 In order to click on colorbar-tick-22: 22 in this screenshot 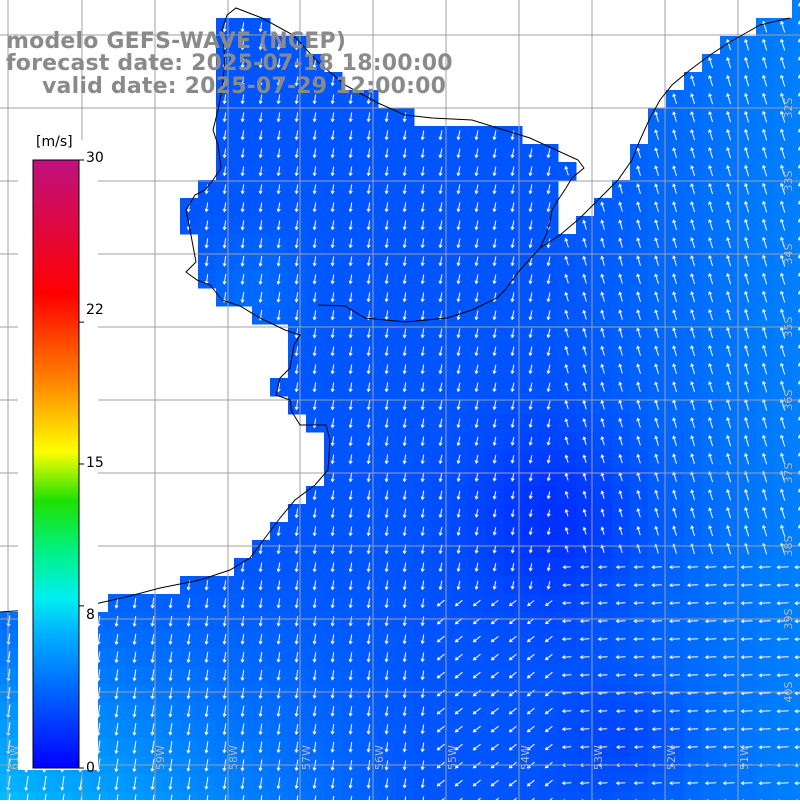, I will do `click(95, 310)`.